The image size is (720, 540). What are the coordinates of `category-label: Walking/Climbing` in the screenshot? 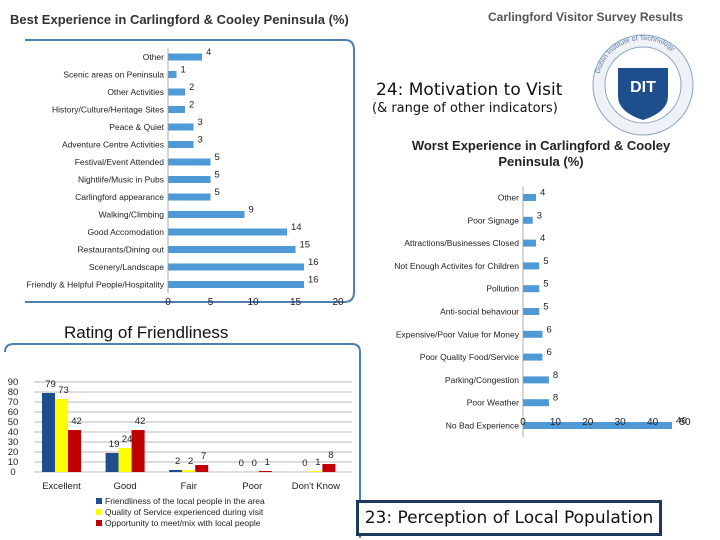 It's located at (132, 215).